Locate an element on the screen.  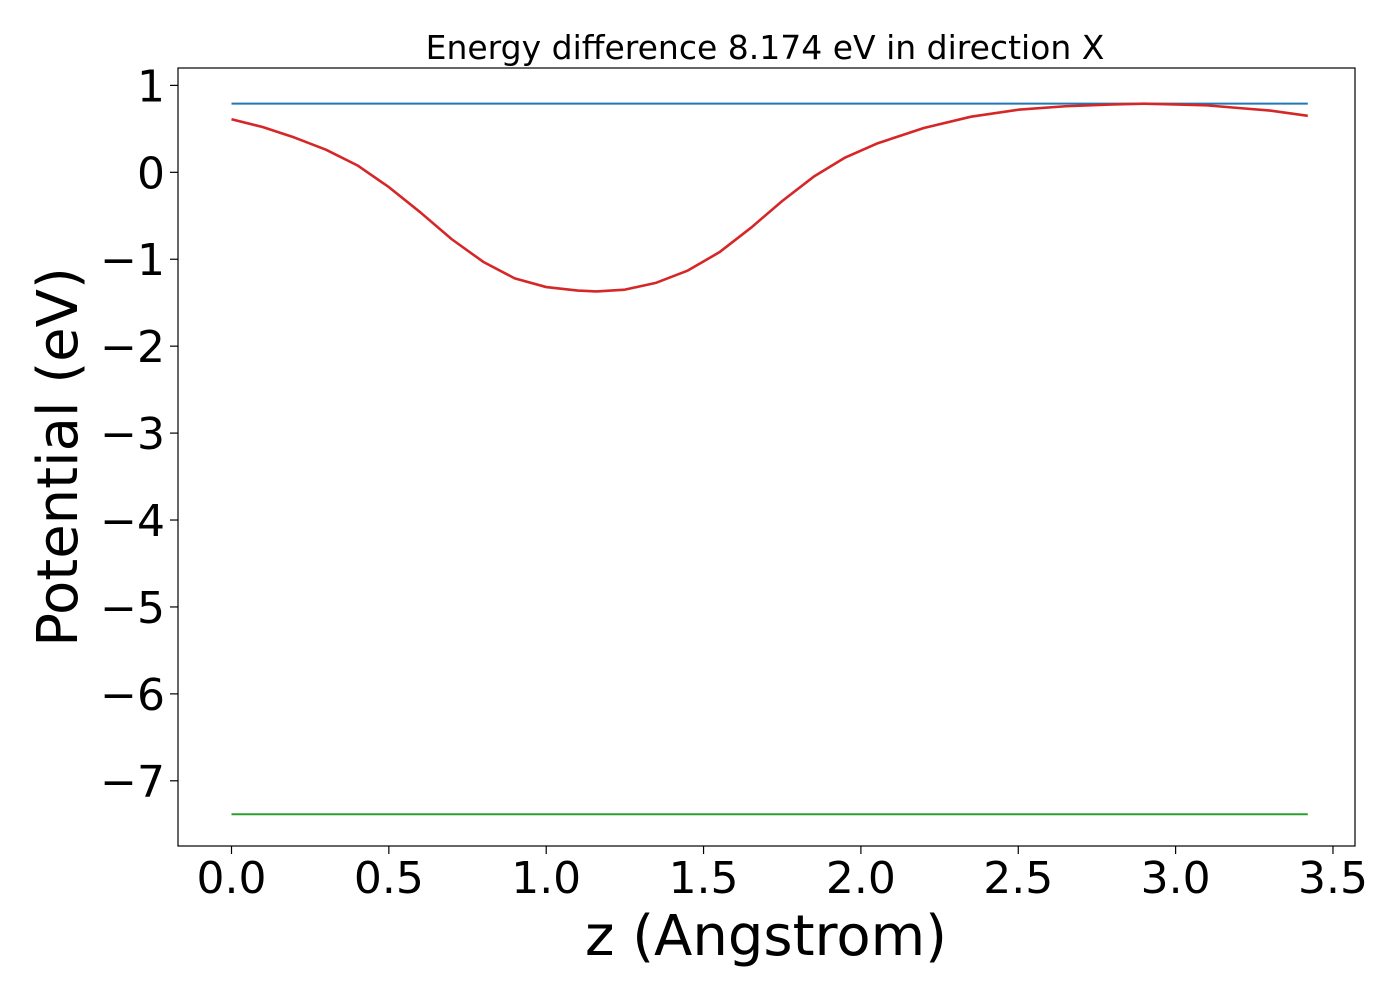
y-tick-label: −6 is located at coordinates (132, 695).